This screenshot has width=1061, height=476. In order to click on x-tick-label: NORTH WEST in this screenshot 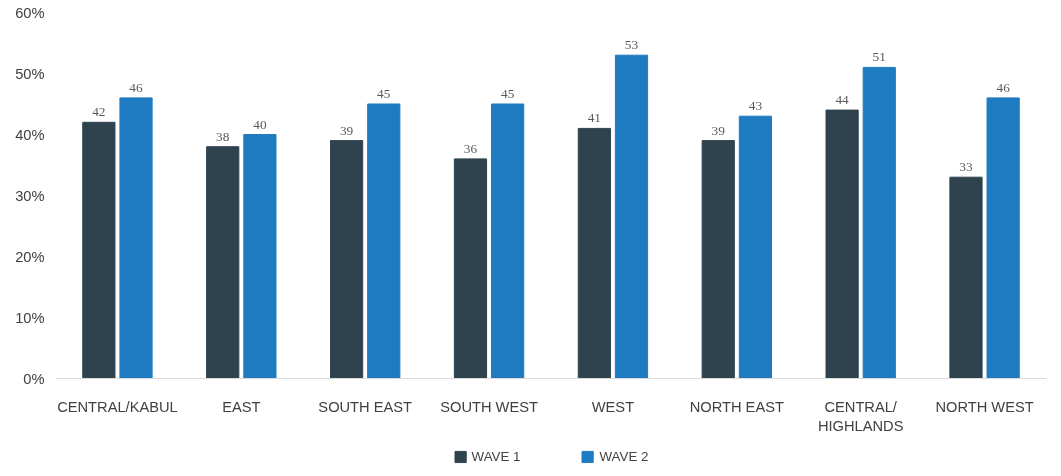, I will do `click(984, 406)`.